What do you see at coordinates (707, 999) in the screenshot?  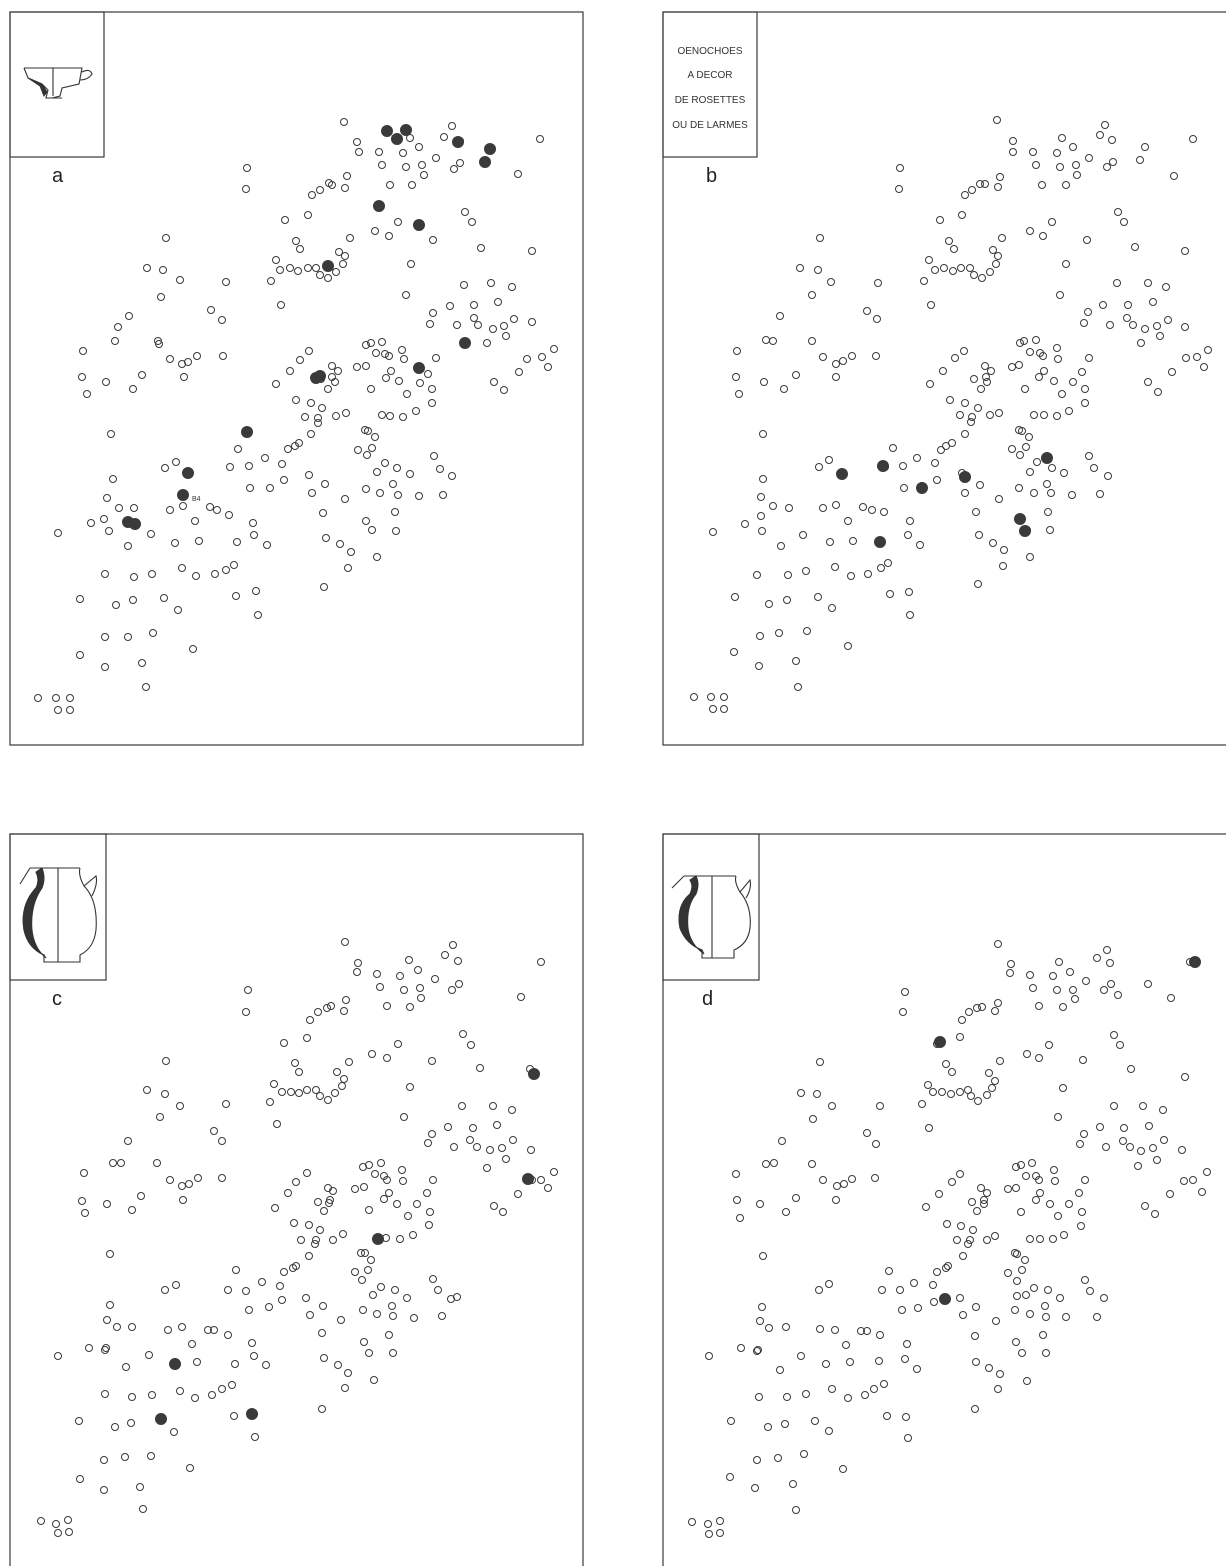 I see `panel-d-letter: d` at bounding box center [707, 999].